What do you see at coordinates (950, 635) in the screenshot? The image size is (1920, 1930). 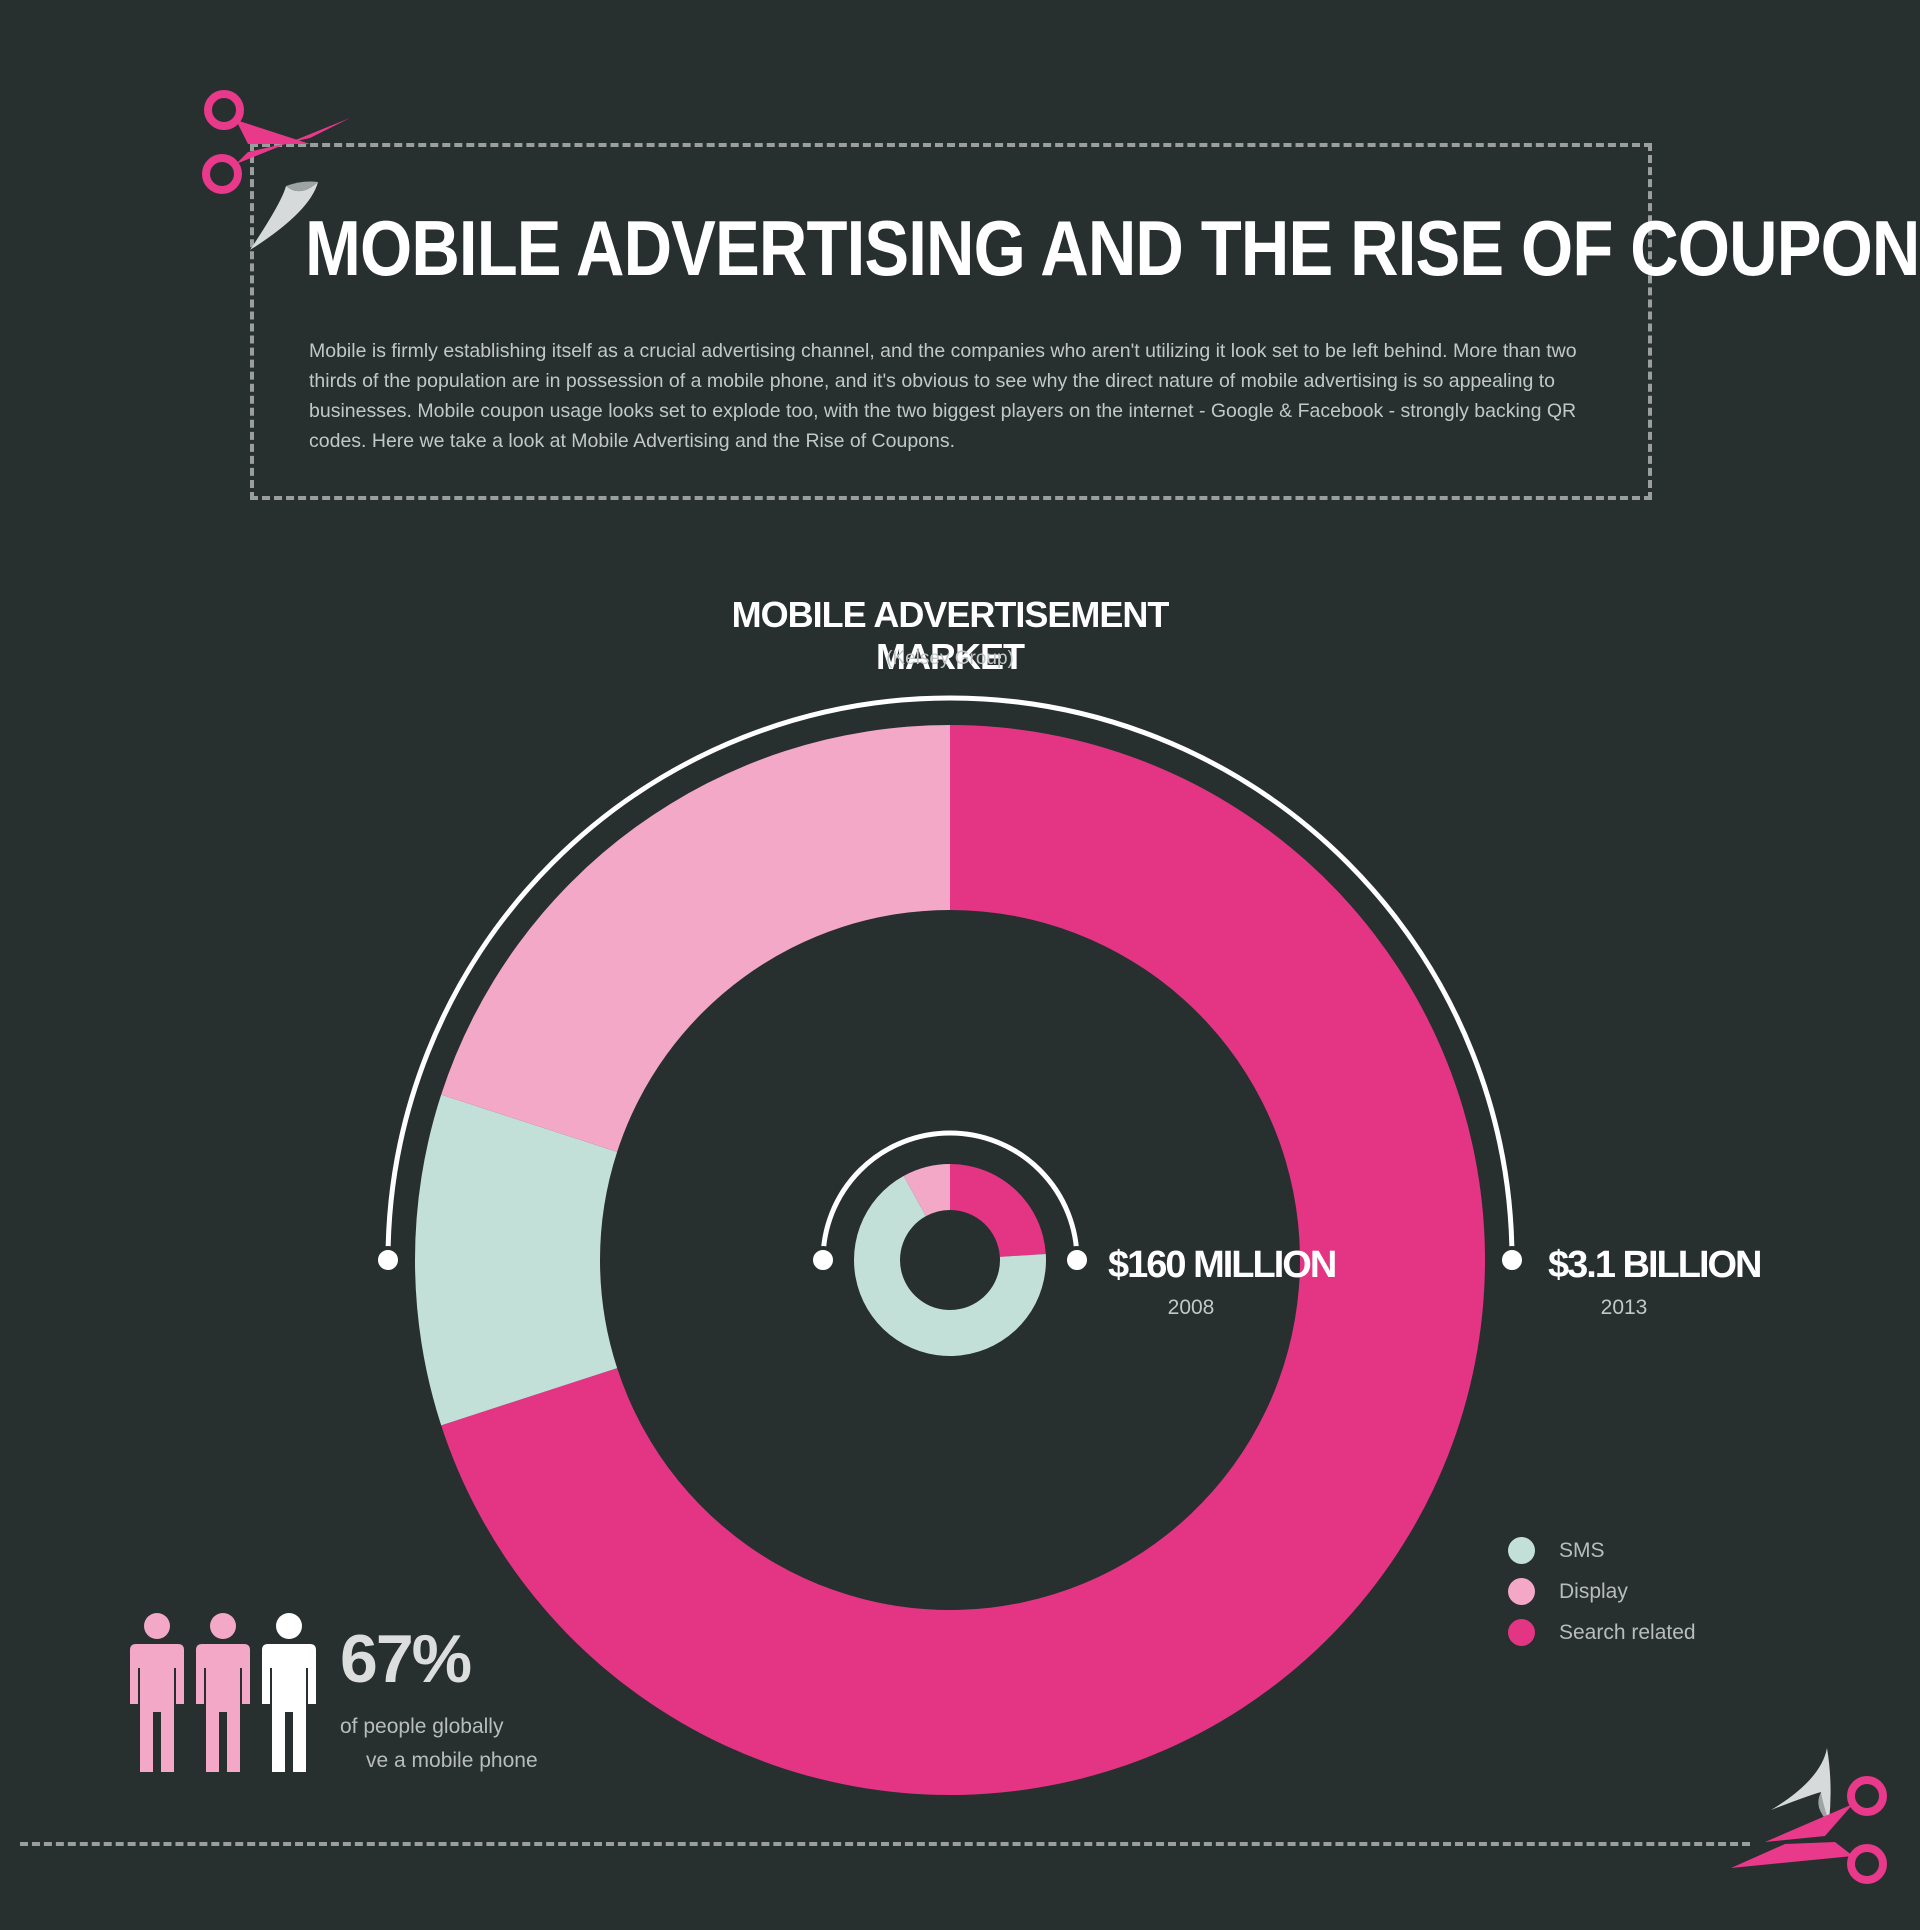 I see `chart-title: MOBILE ADVERTISEMENT MARKET` at bounding box center [950, 635].